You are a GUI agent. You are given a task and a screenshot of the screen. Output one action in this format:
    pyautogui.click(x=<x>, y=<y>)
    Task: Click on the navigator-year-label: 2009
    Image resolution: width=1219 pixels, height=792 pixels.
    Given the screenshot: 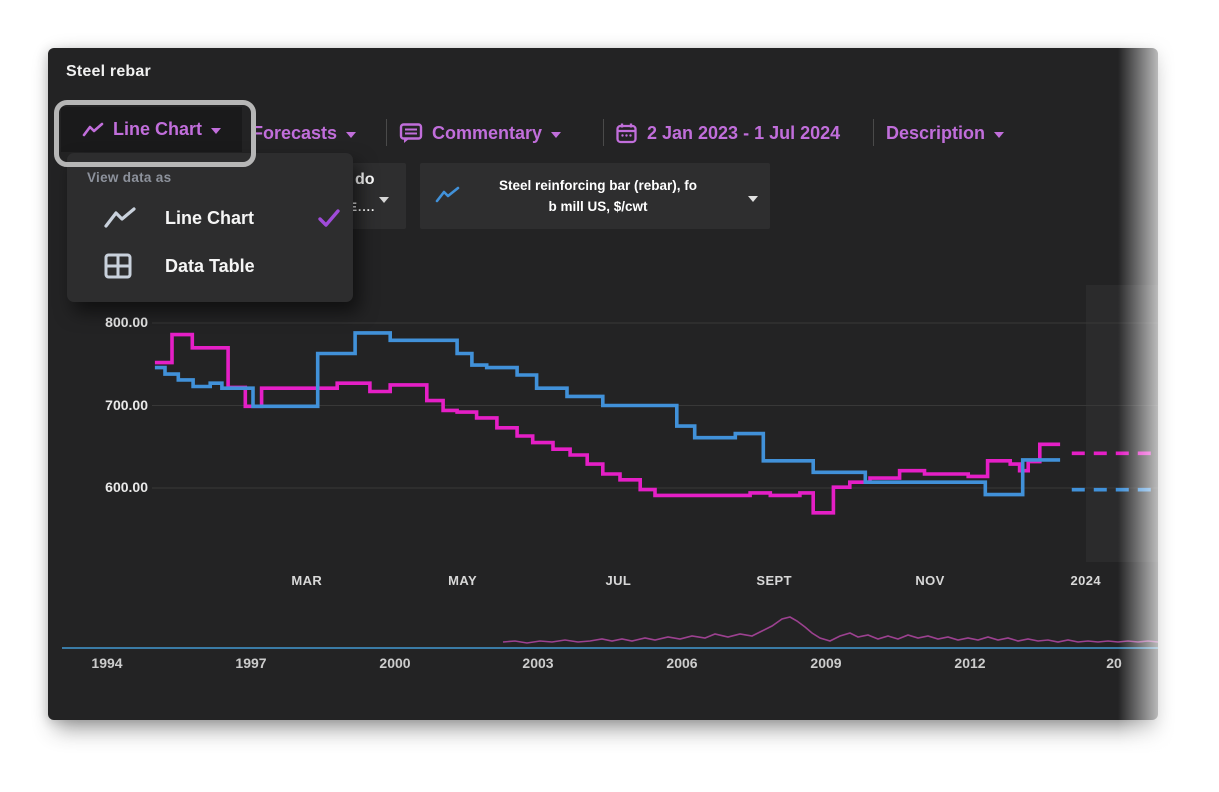 What is the action you would take?
    pyautogui.click(x=826, y=663)
    